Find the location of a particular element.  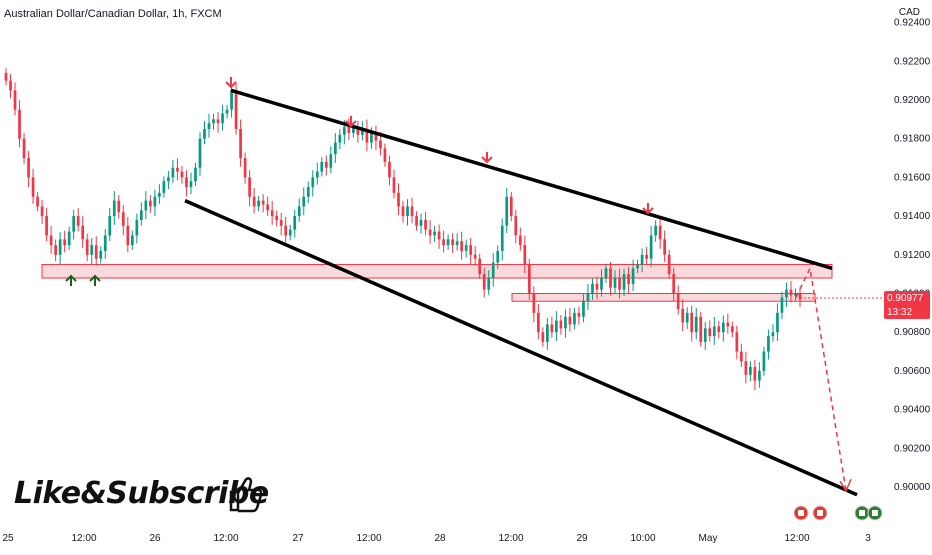

y-tick-label: 0.90400 is located at coordinates (912, 410).